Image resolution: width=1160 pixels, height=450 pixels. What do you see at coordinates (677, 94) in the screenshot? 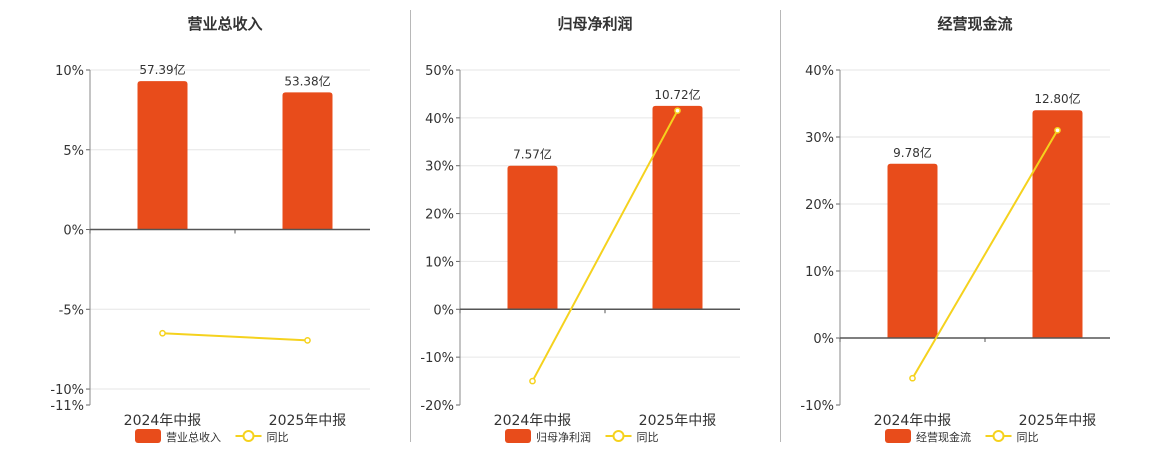
I see `bar-value-label: 10.72亿` at bounding box center [677, 94].